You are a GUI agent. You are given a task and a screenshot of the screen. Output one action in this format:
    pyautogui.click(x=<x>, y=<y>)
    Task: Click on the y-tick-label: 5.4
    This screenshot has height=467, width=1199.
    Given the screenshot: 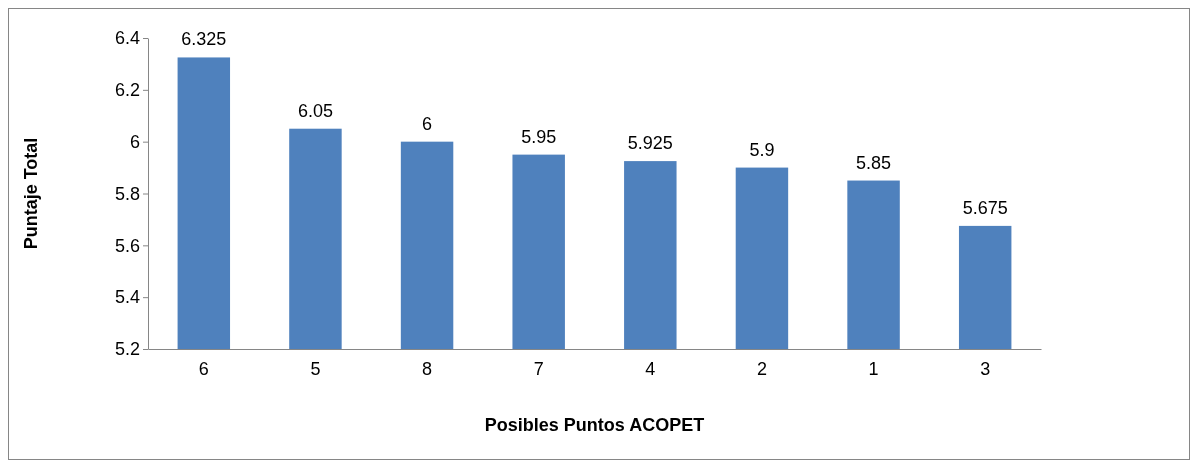 What is the action you would take?
    pyautogui.click(x=127, y=297)
    